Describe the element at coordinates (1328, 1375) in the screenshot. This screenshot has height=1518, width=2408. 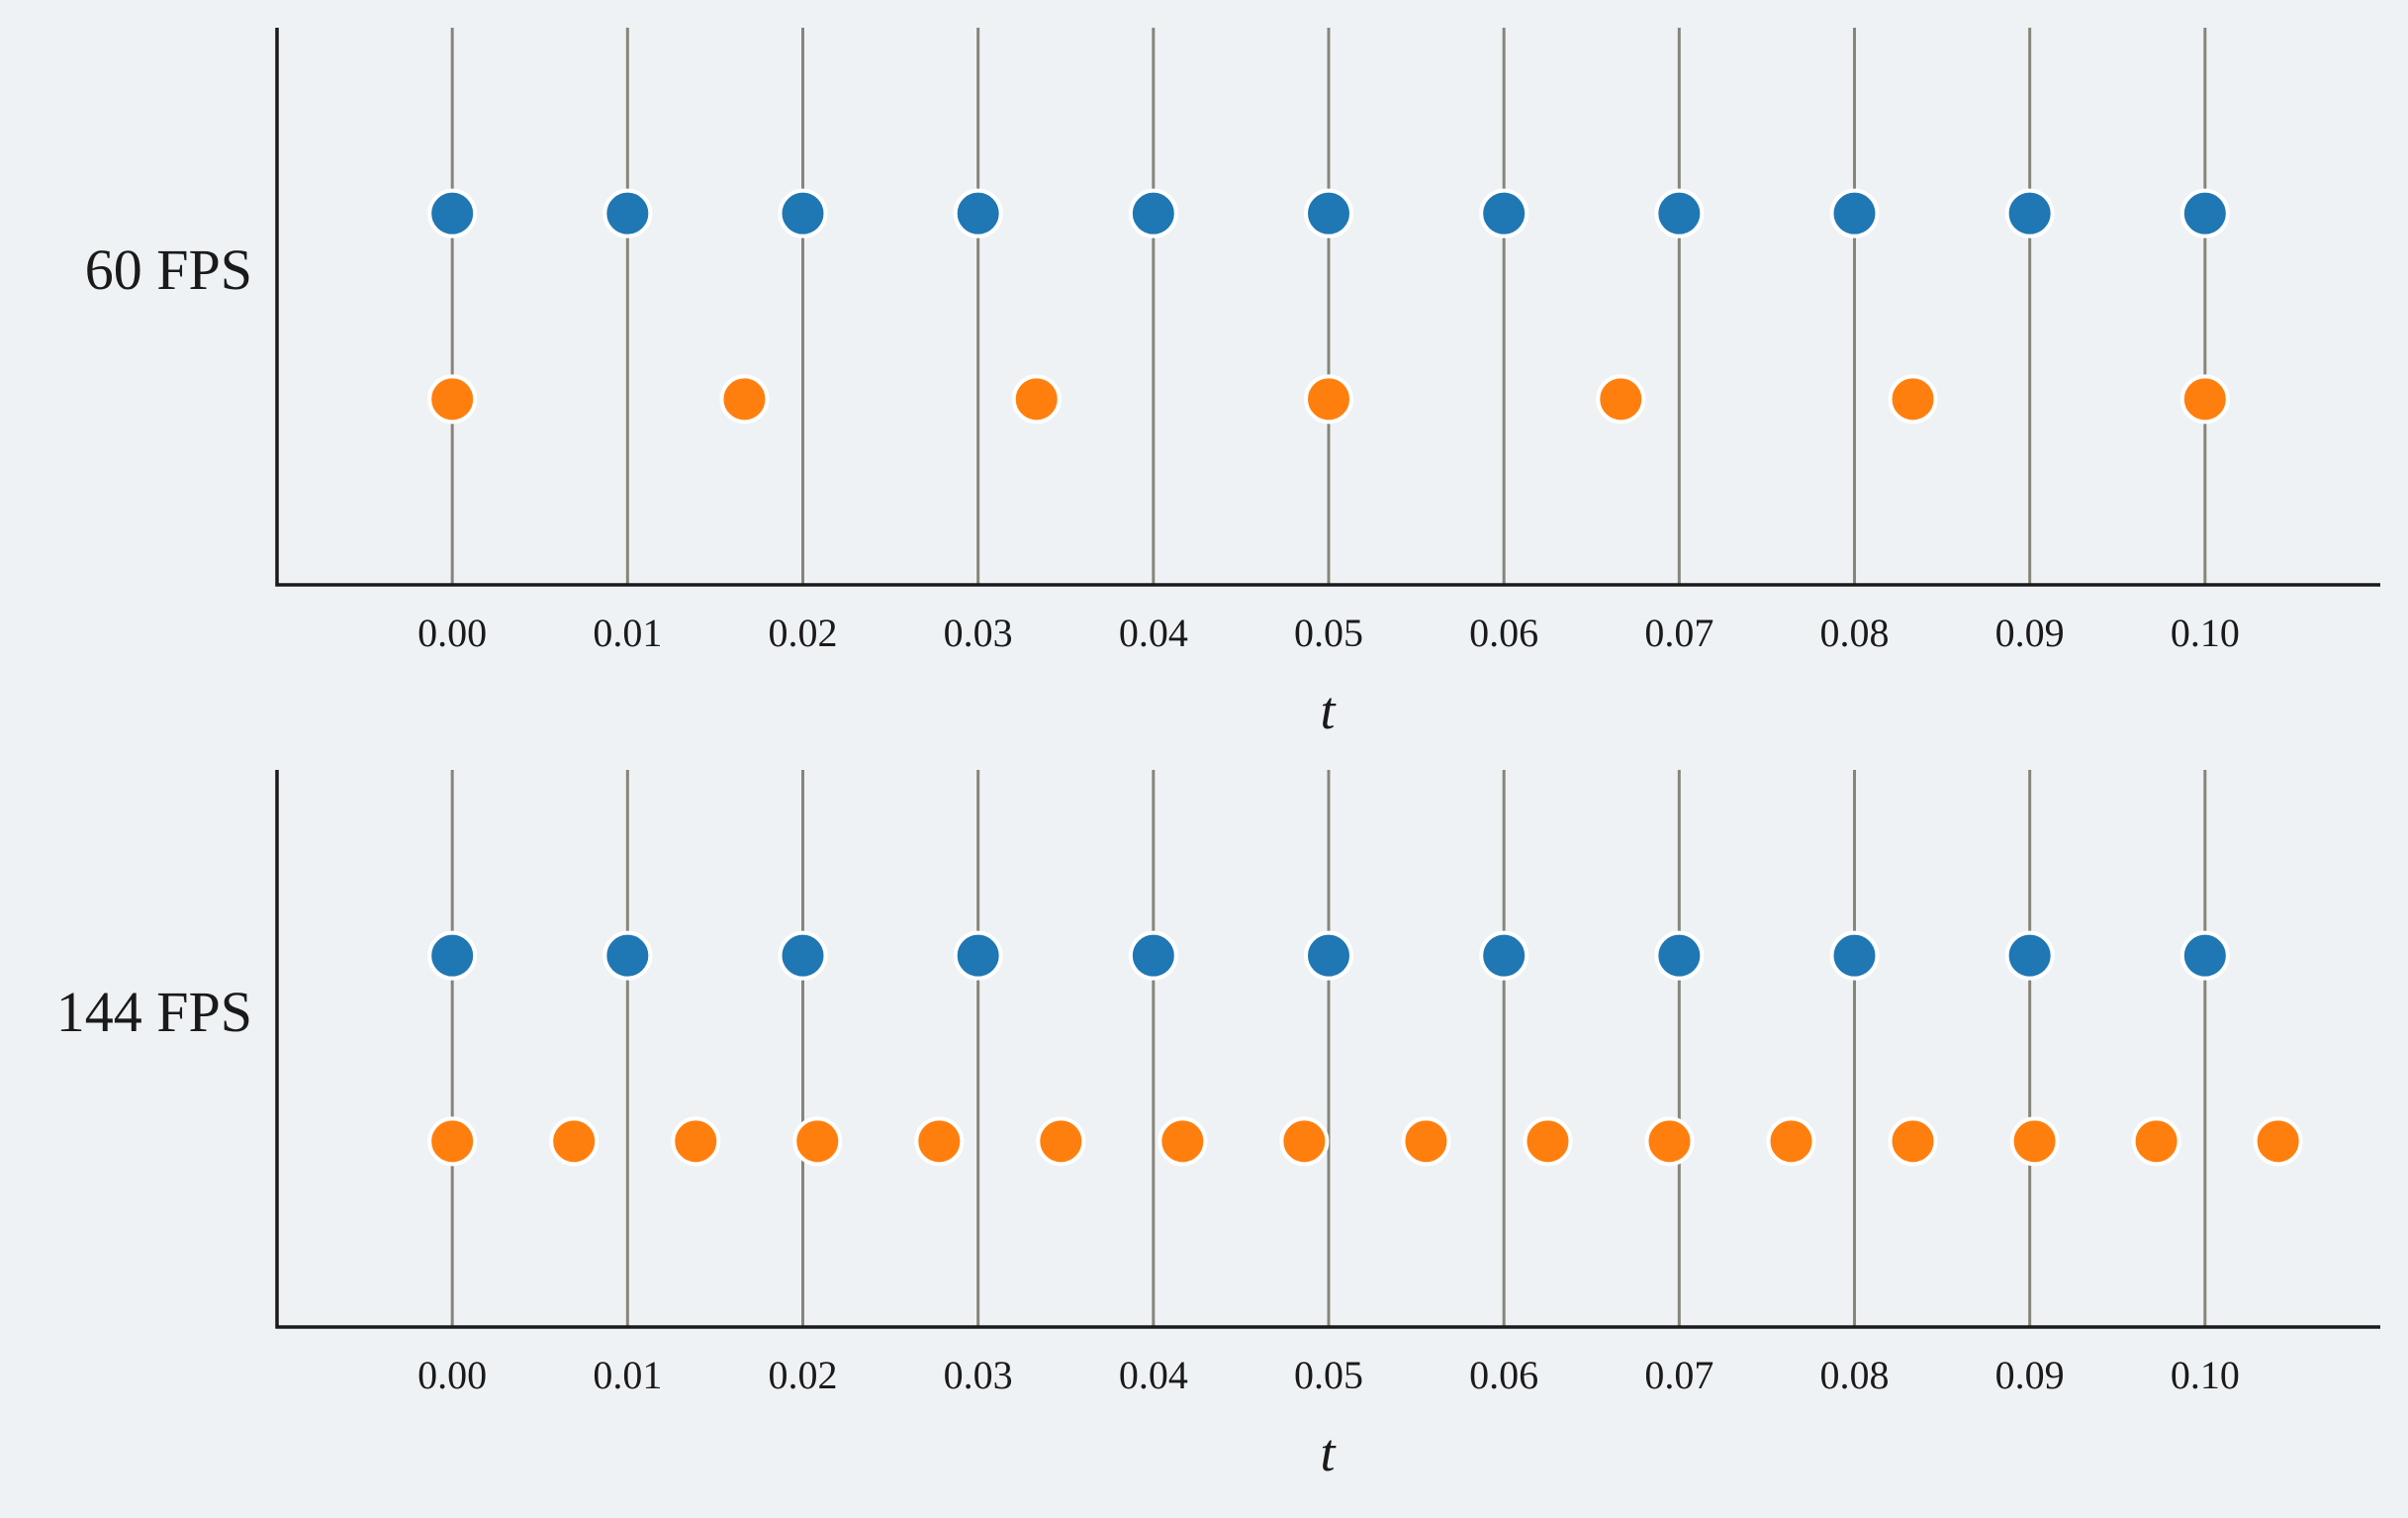
I see `x-tick-label-144fps-5: 0.05` at that location.